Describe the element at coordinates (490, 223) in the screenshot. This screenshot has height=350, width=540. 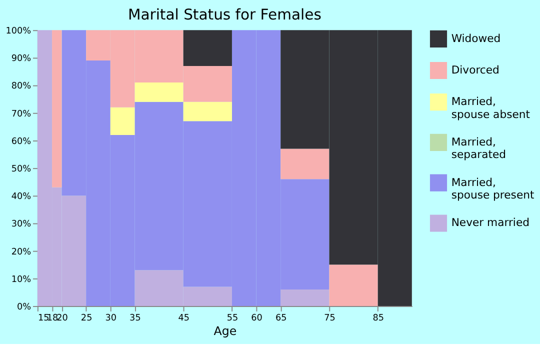
I see `legend-label: Never married` at that location.